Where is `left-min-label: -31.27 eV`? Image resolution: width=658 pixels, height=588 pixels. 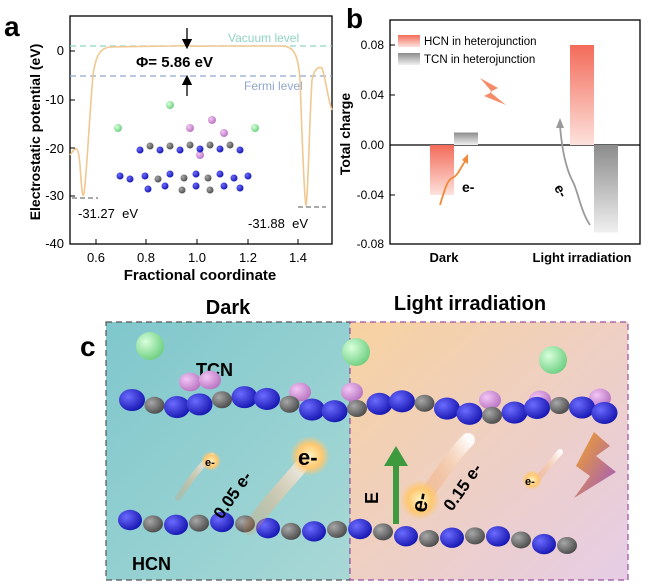 left-min-label: -31.27 eV is located at coordinates (108, 213).